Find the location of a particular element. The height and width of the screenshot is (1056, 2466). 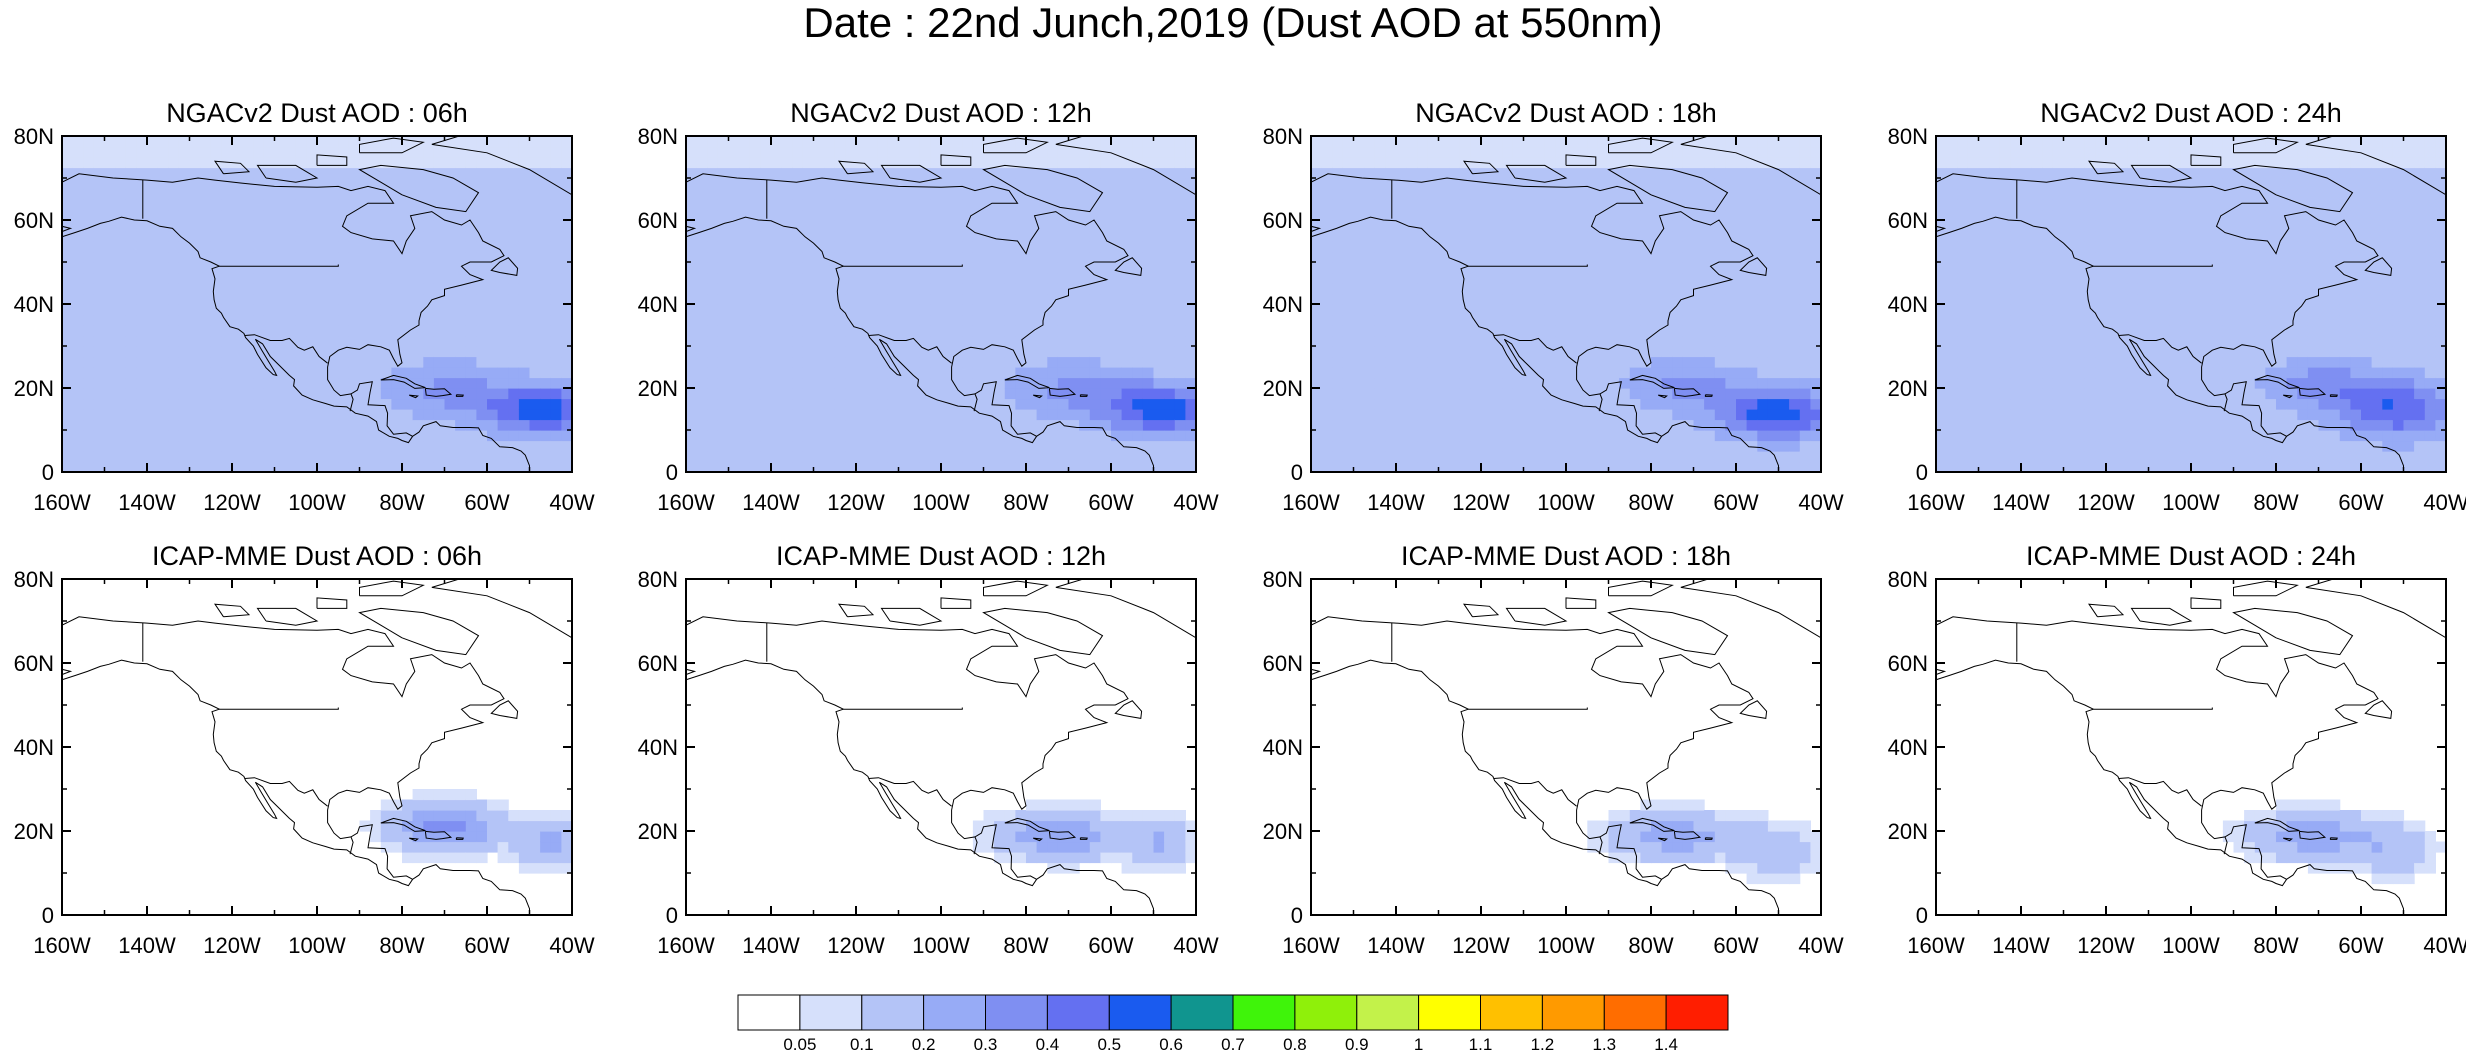

island-outline is located at coordinates (1128, 266).